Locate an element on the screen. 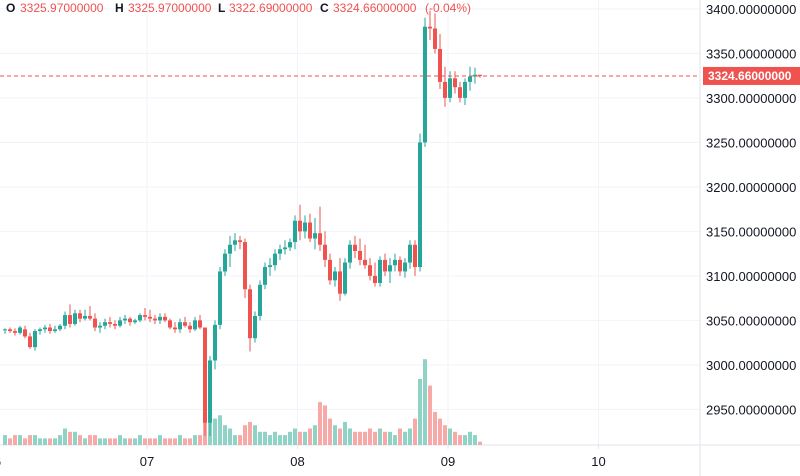  x-axis: 6 07 08 09 10 is located at coordinates (303, 457).